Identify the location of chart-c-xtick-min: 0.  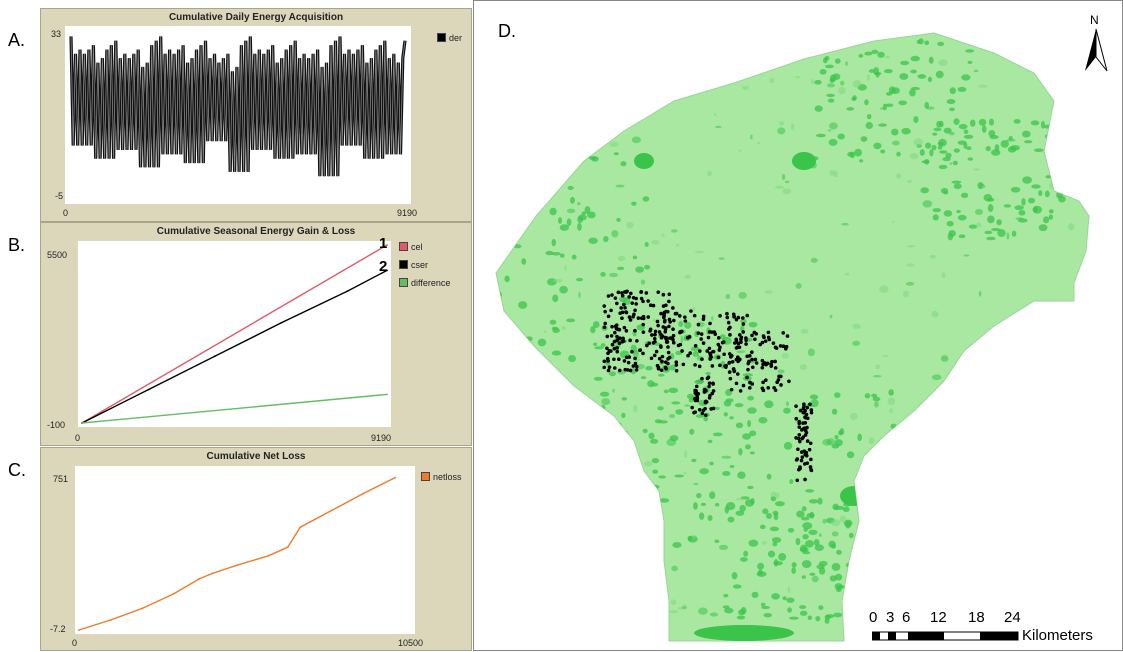
(75, 643).